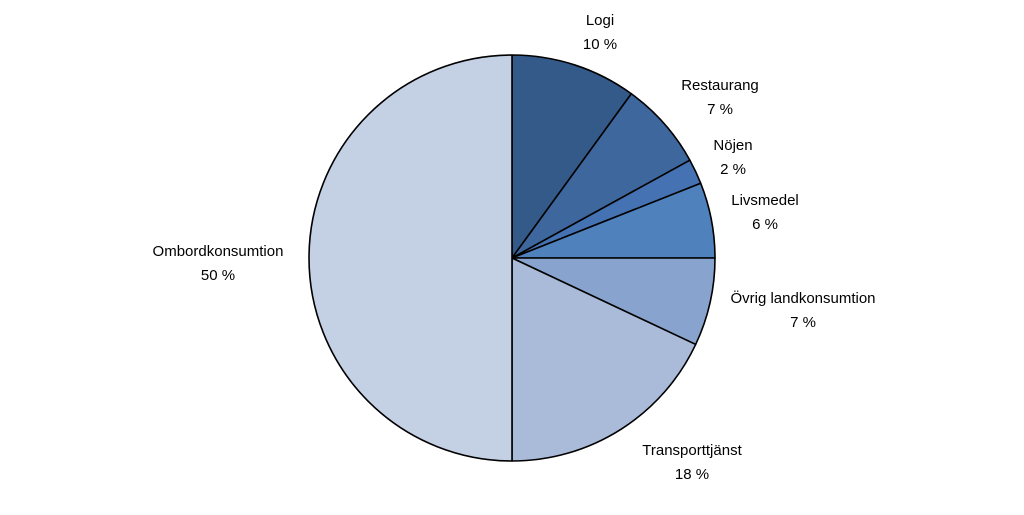 The width and height of the screenshot is (1024, 515). What do you see at coordinates (692, 450) in the screenshot?
I see `slice-label-transporttjanst: Transporttjänst` at bounding box center [692, 450].